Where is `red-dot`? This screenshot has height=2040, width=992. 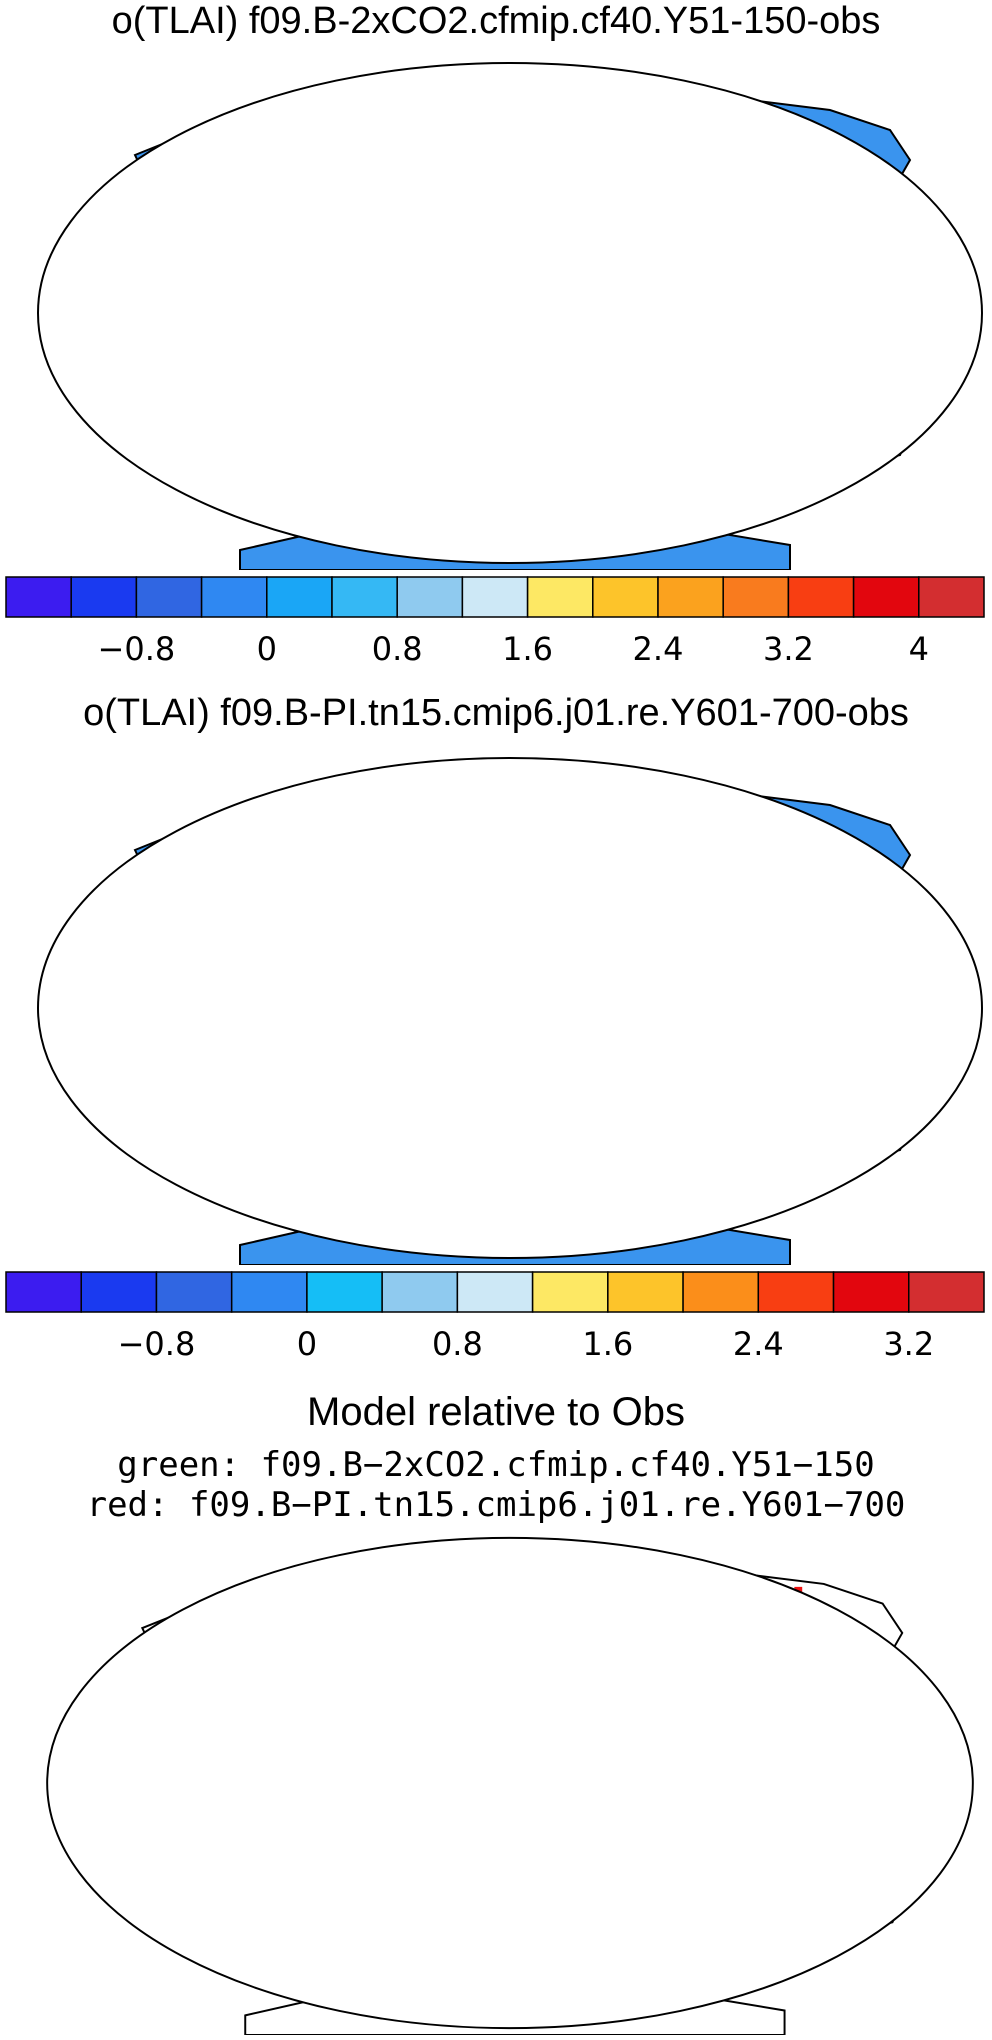
red-dot is located at coordinates (798, 1589).